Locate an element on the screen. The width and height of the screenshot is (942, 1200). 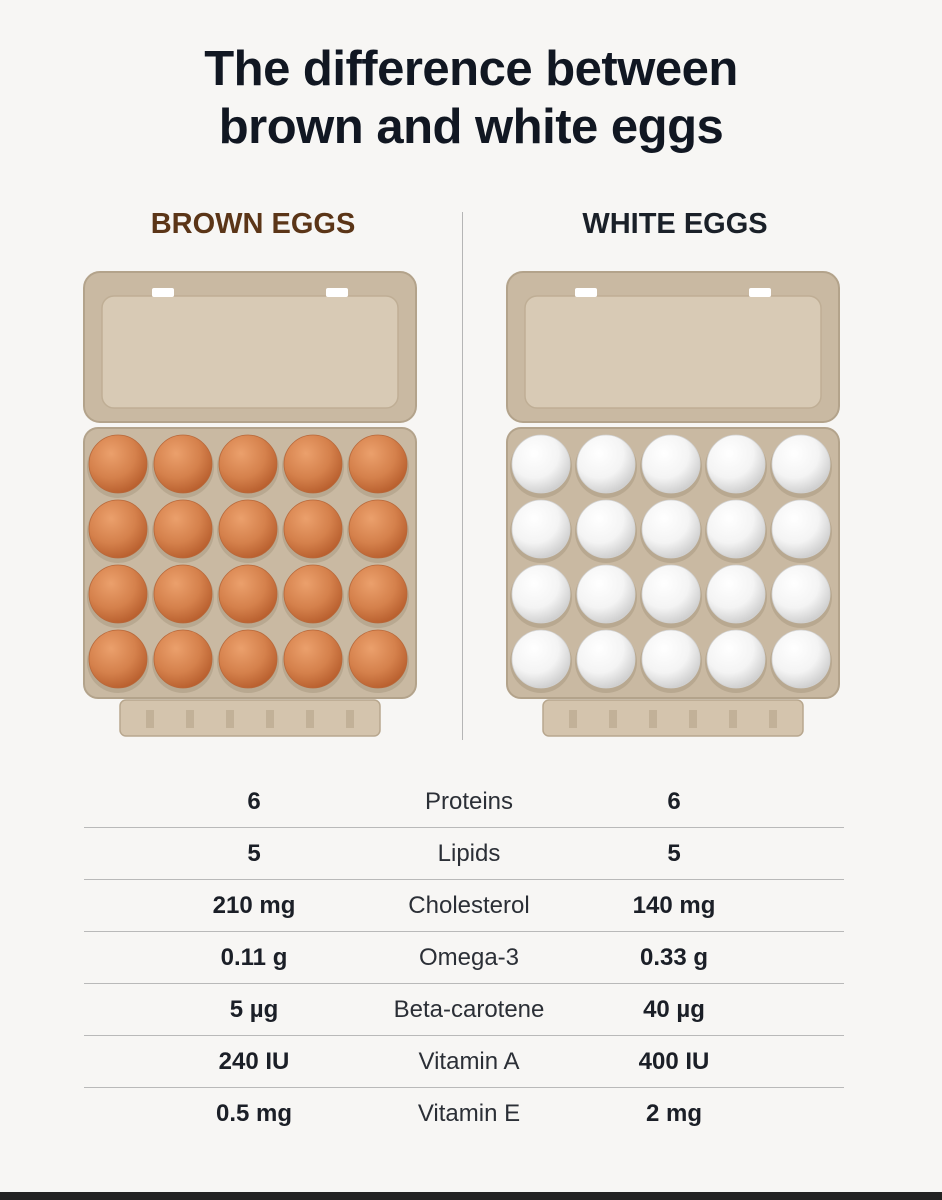
title-line-1: The difference between is located at coordinates (471, 69).